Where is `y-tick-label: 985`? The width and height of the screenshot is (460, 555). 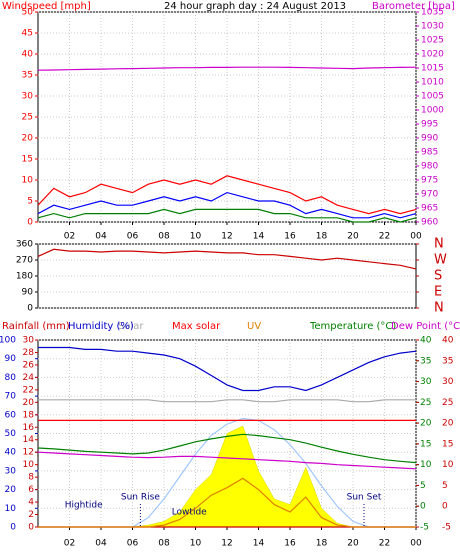 y-tick-label: 985 is located at coordinates (429, 153).